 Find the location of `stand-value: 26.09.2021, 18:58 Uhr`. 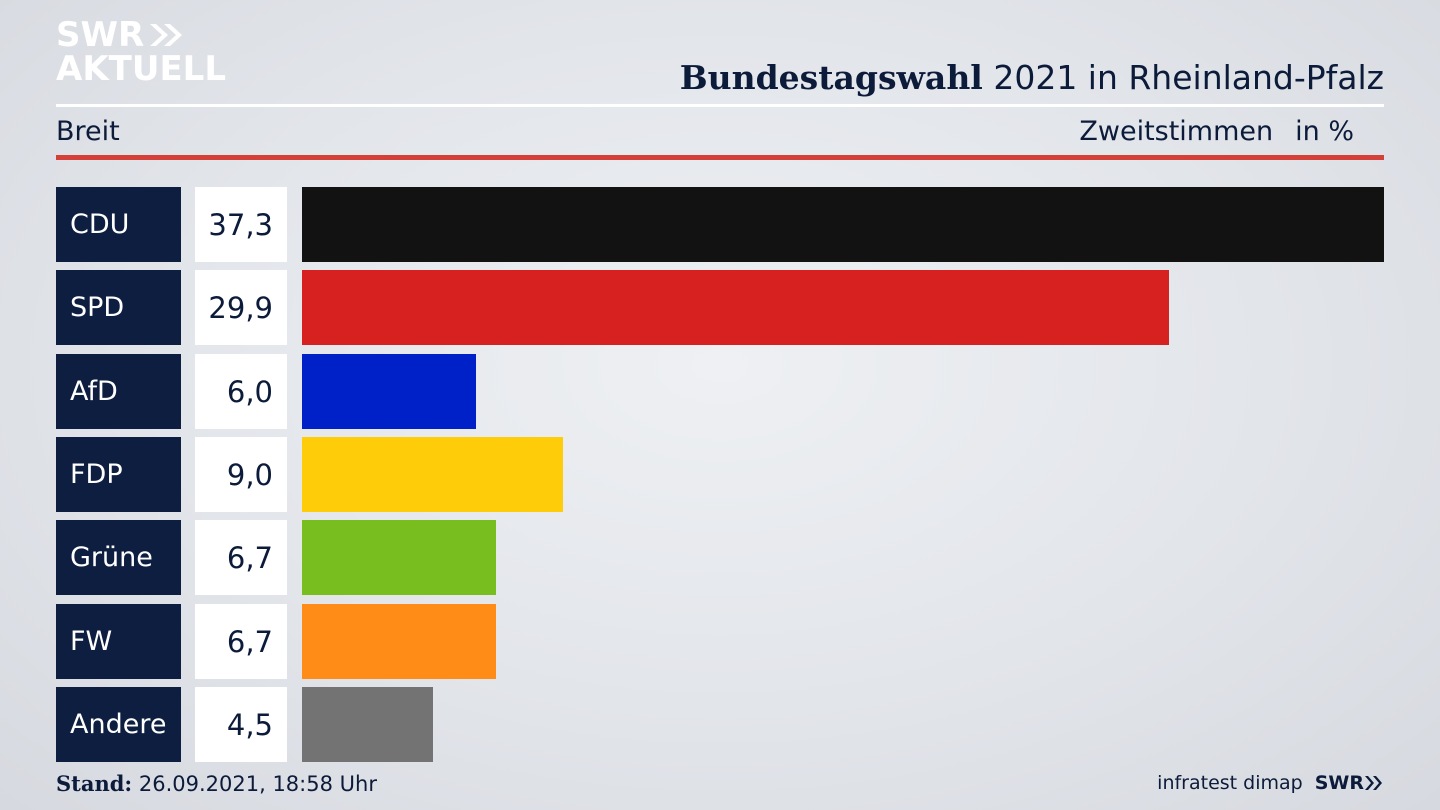

stand-value: 26.09.2021, 18:58 Uhr is located at coordinates (254, 784).